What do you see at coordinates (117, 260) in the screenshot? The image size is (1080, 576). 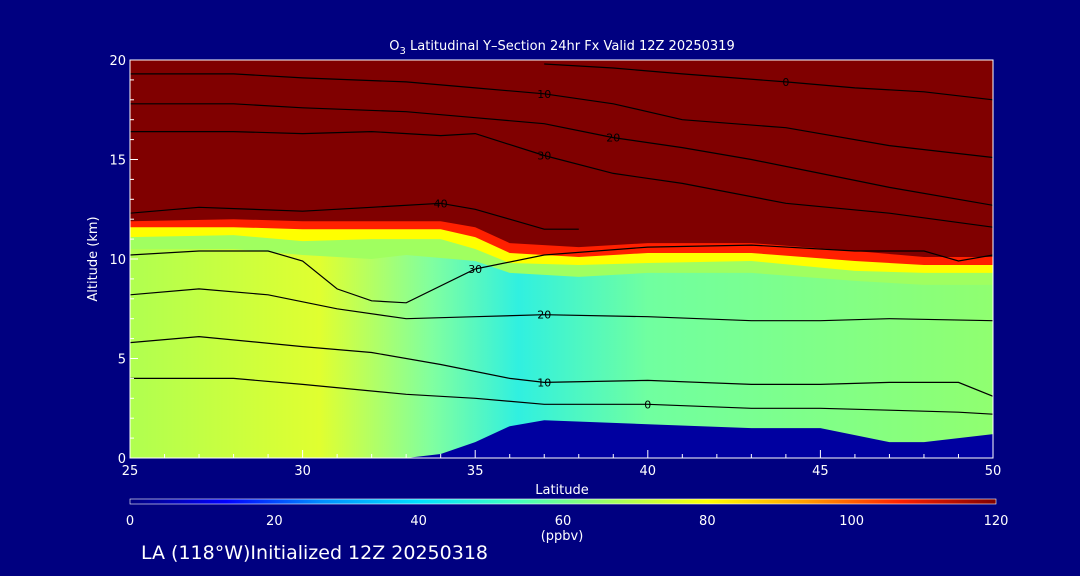 I see `y-tick-label: 10` at bounding box center [117, 260].